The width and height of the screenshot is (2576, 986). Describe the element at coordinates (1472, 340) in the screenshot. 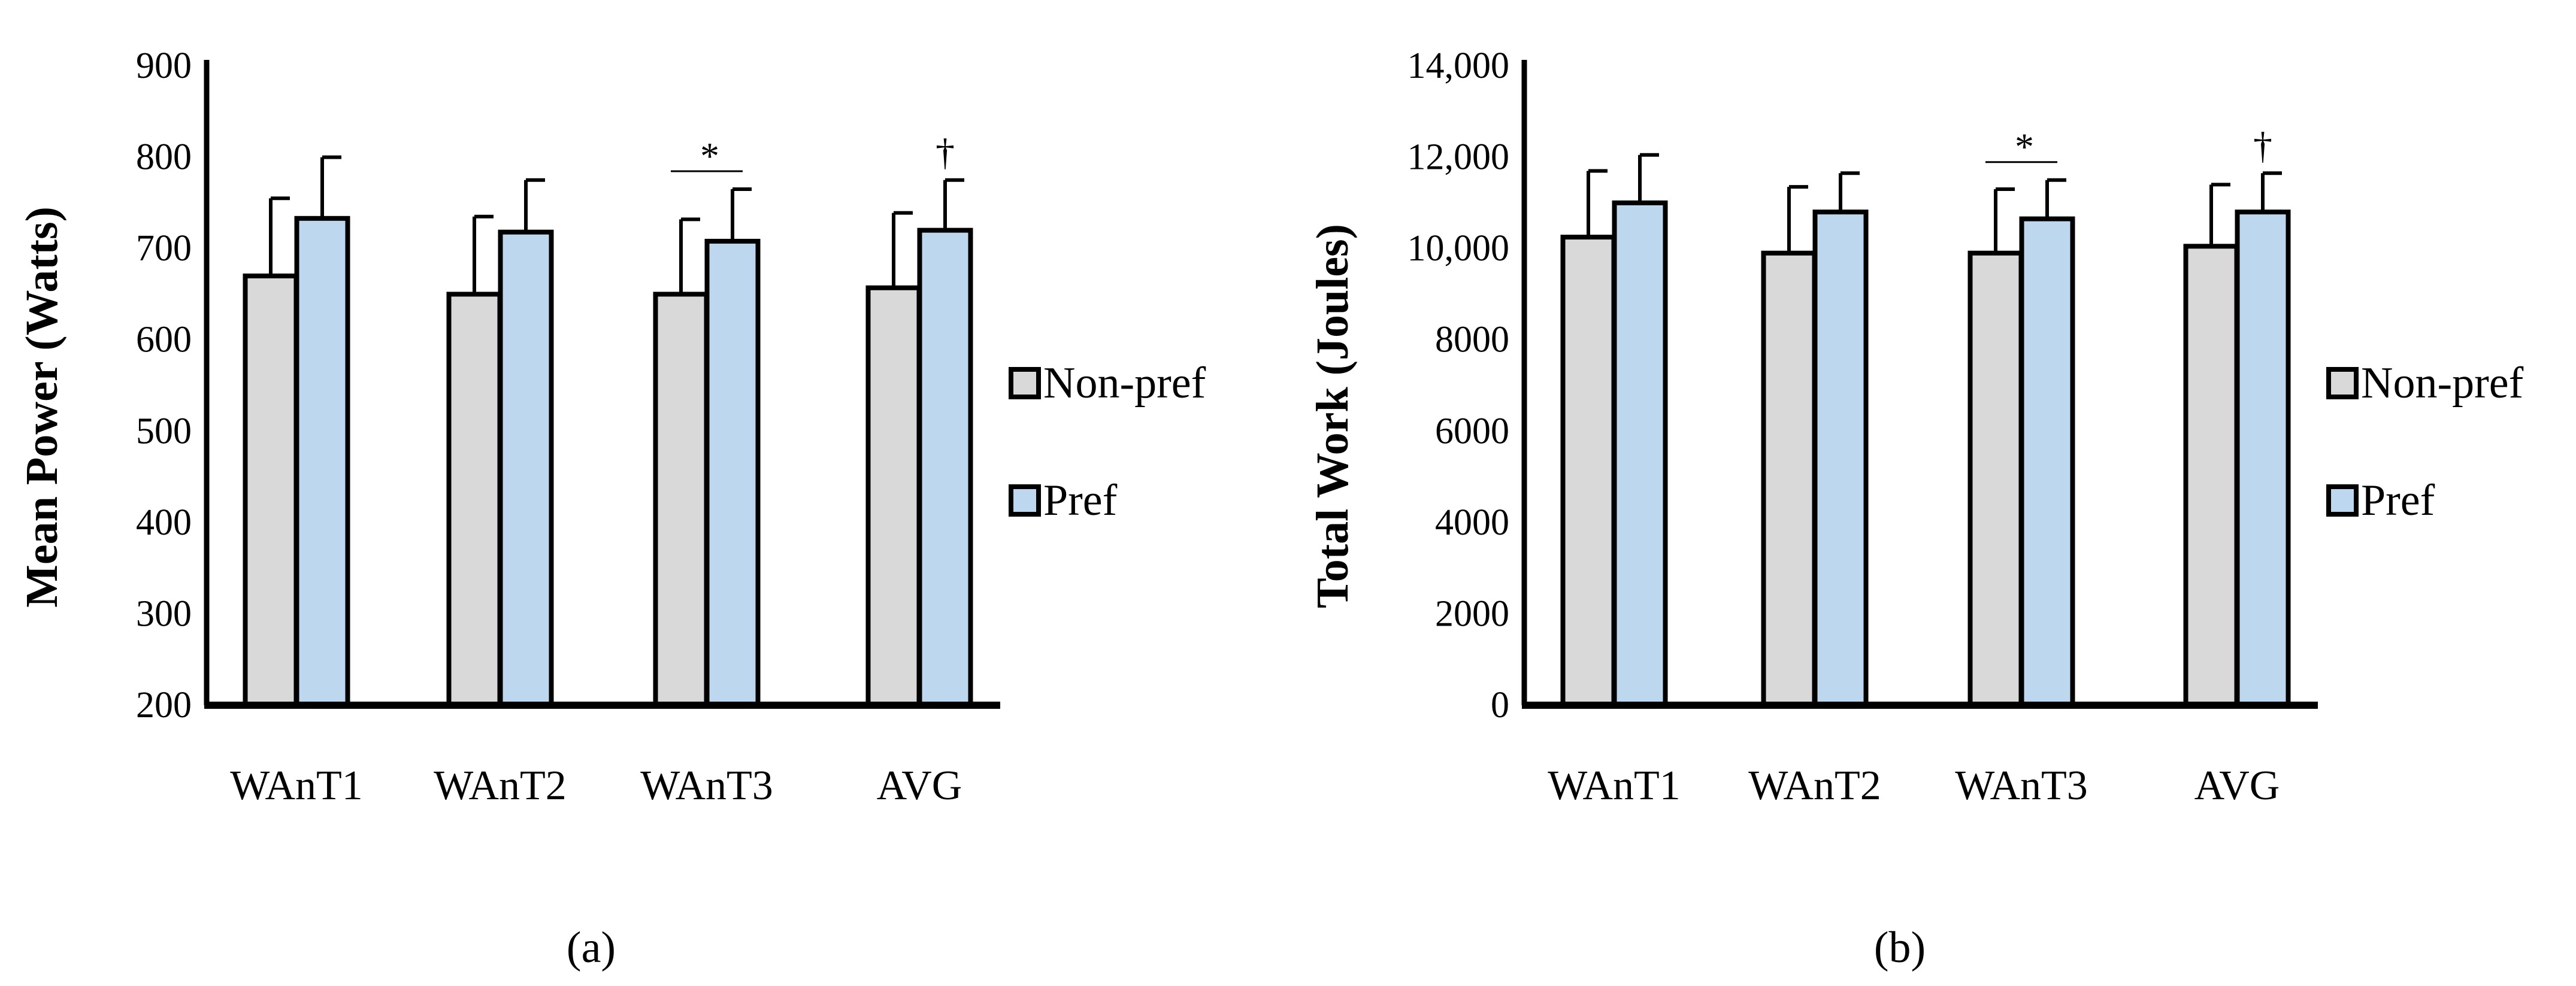

I see `y-tick-label: 8000` at that location.